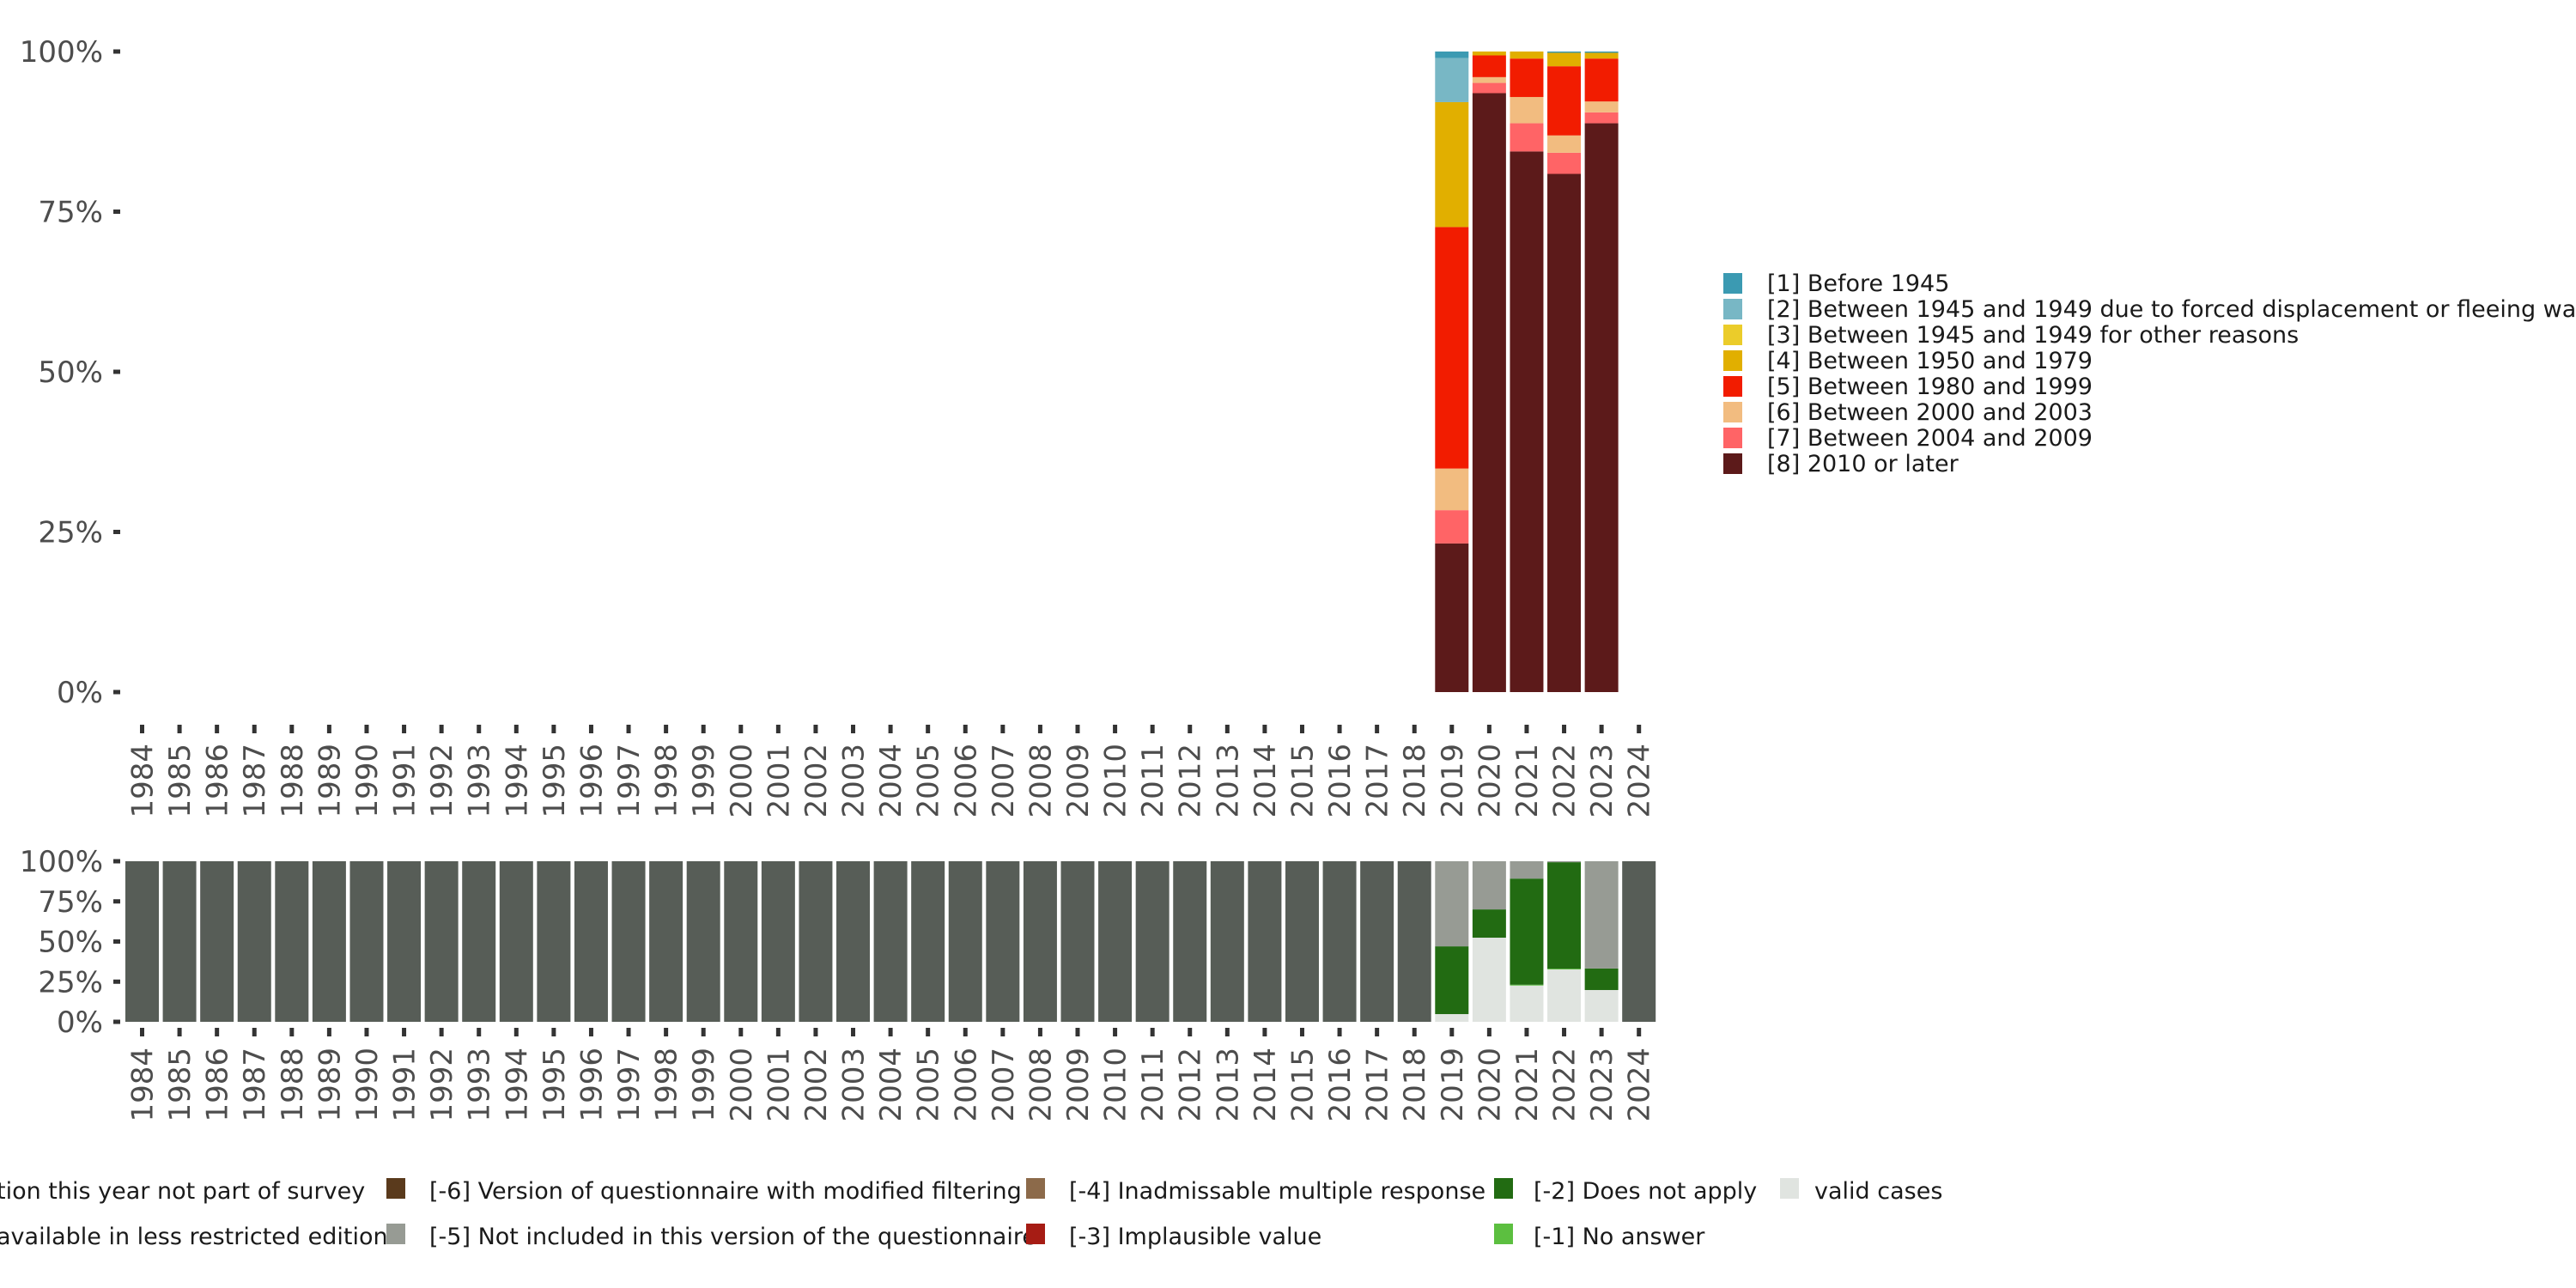  I want to click on x-tick-label: 1993, so click(480, 1085).